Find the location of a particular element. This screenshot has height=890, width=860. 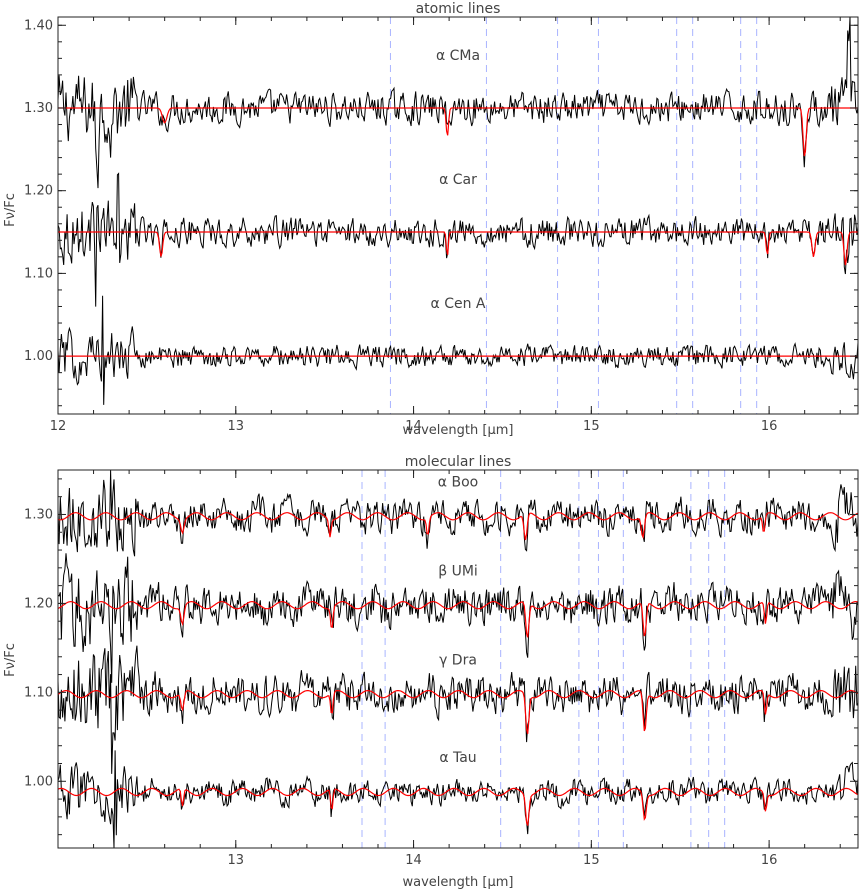

y-tick-label-0-0: 1.00 is located at coordinates (38, 356).